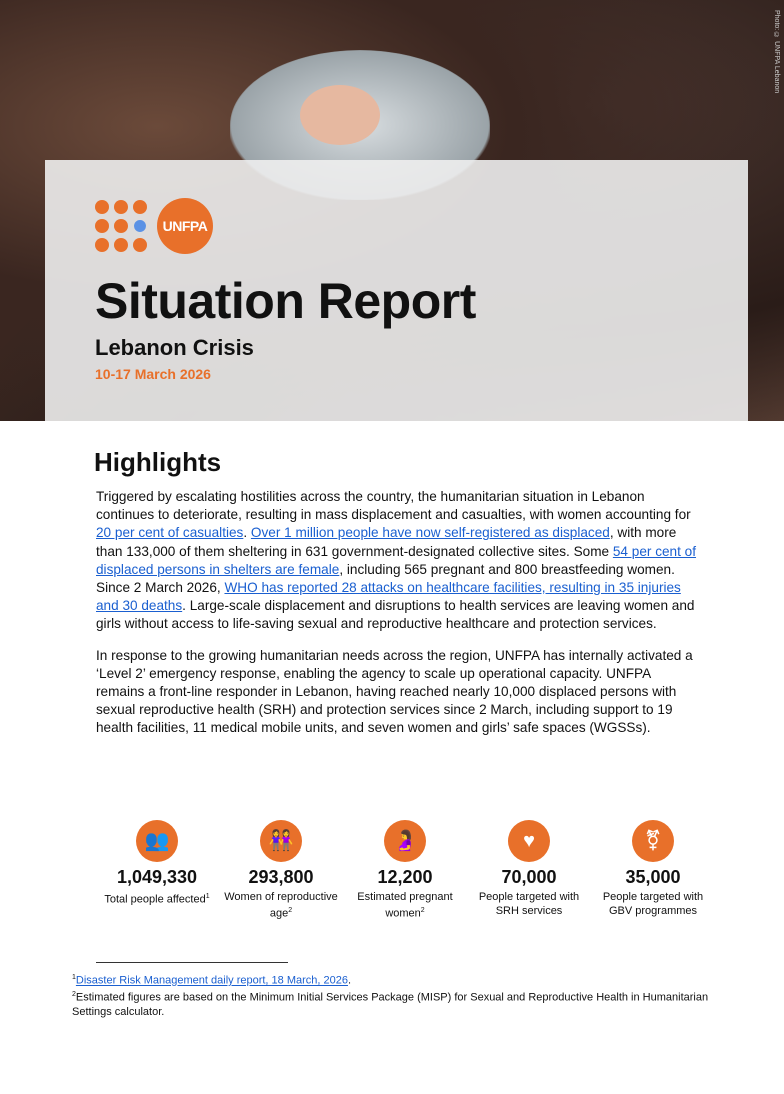  What do you see at coordinates (653, 877) in the screenshot?
I see `stat-value: 35,000` at bounding box center [653, 877].